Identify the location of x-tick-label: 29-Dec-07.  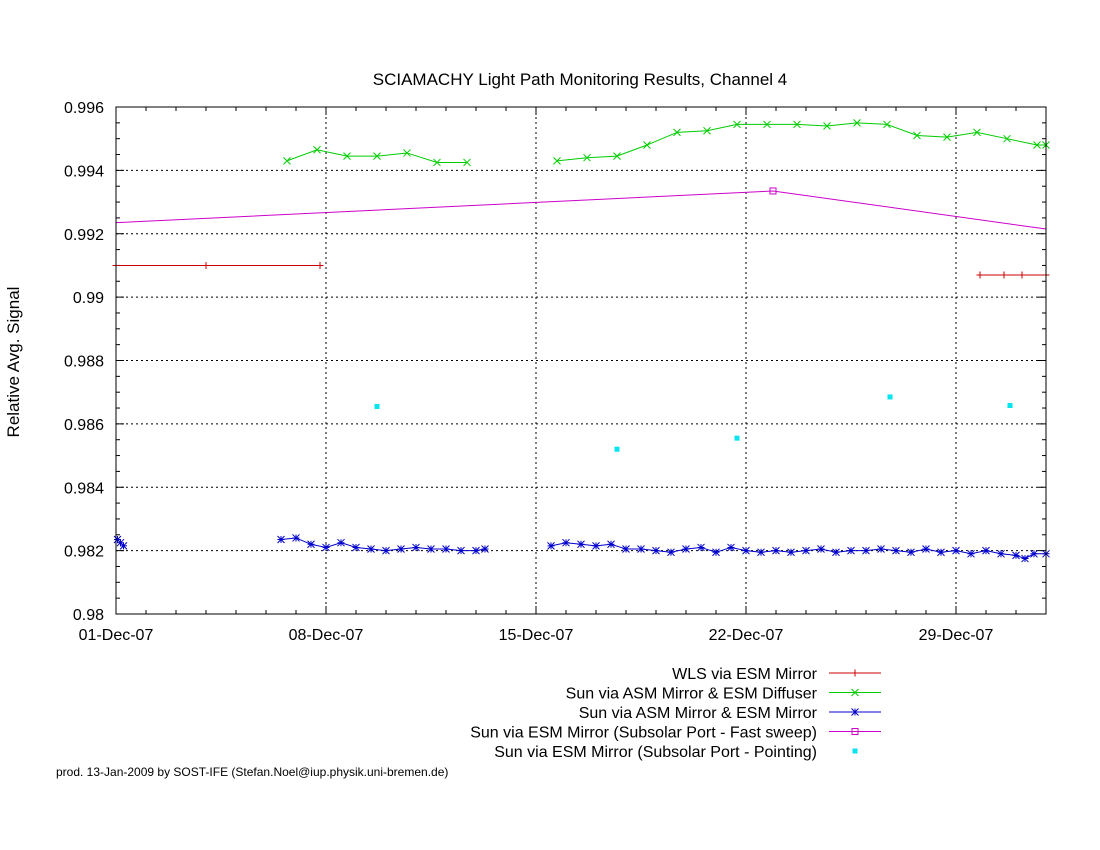
(956, 635).